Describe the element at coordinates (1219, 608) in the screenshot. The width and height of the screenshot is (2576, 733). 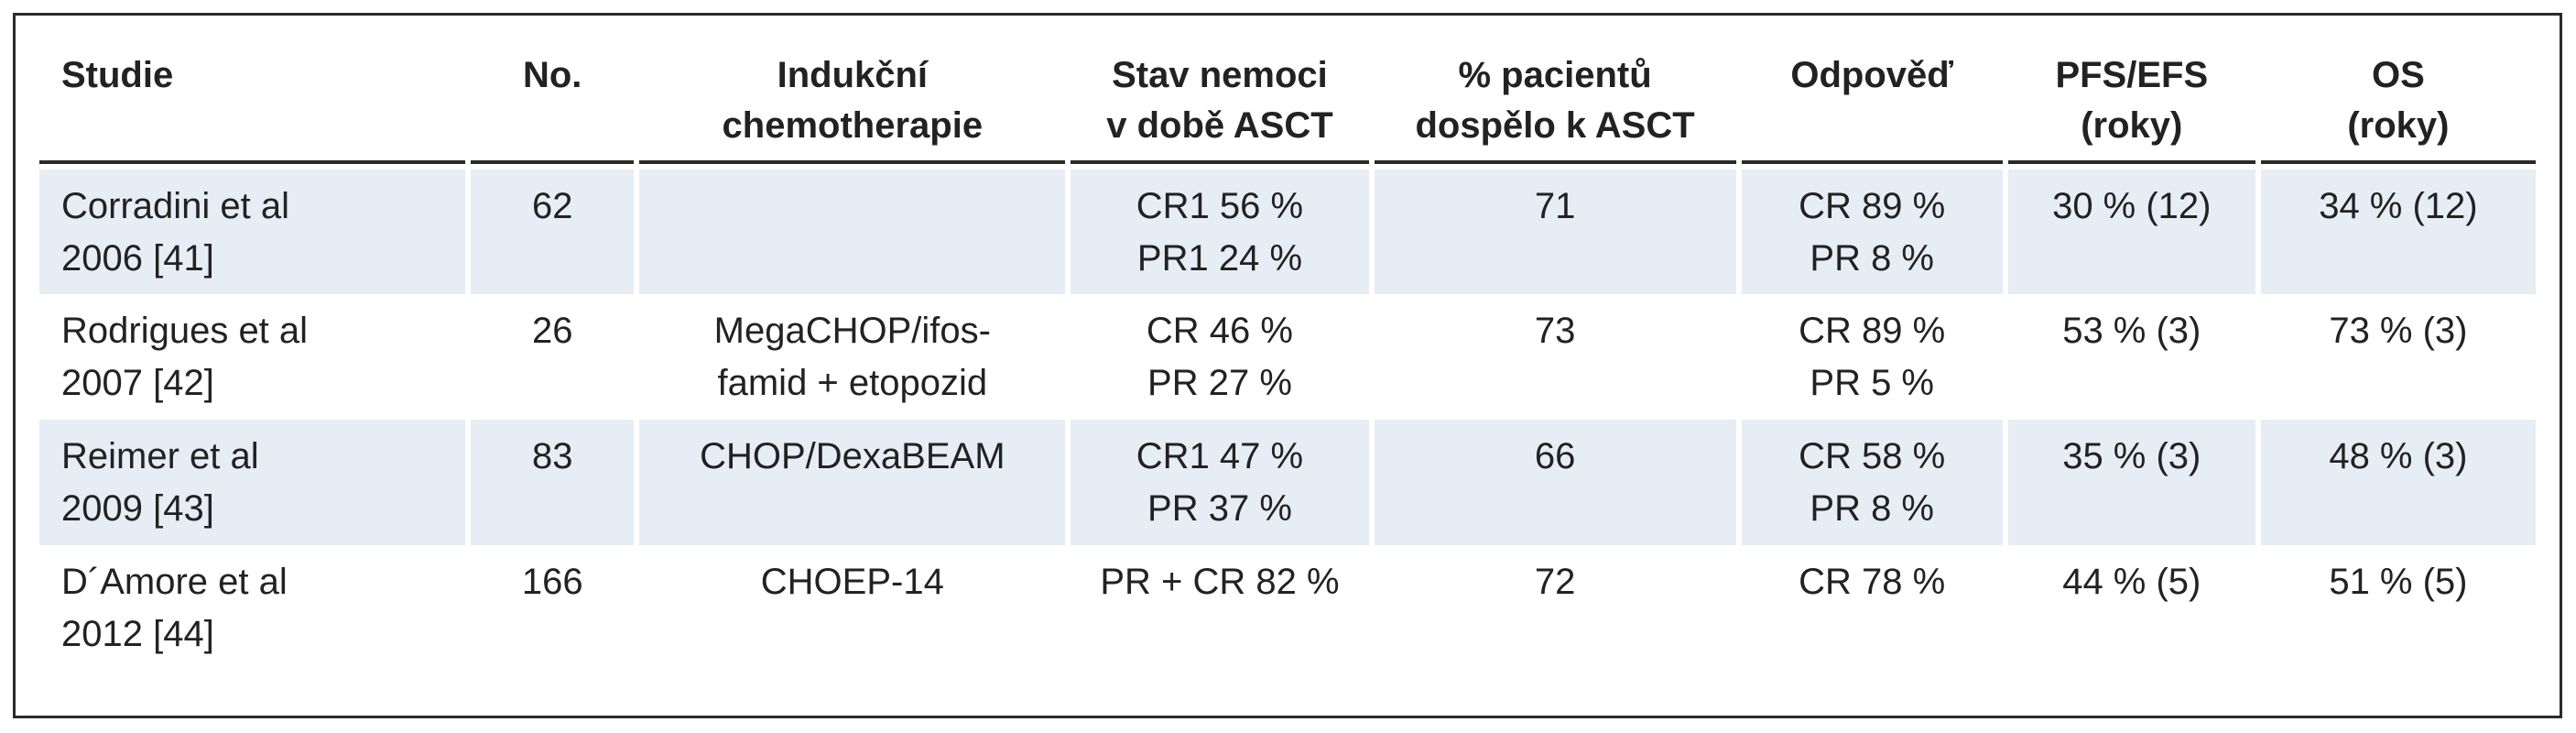
I see `cell-stav: PR + CR 82 %` at that location.